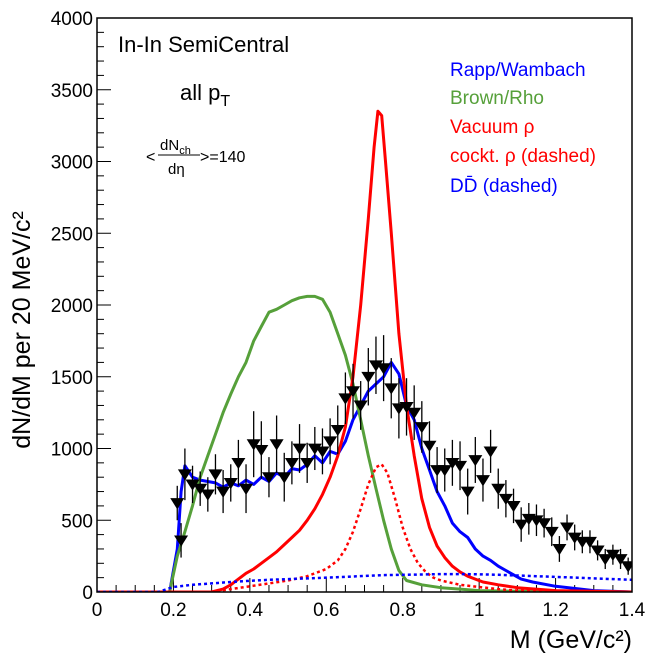  Describe the element at coordinates (169, 145) in the screenshot. I see `mult-num-main: dN` at that location.